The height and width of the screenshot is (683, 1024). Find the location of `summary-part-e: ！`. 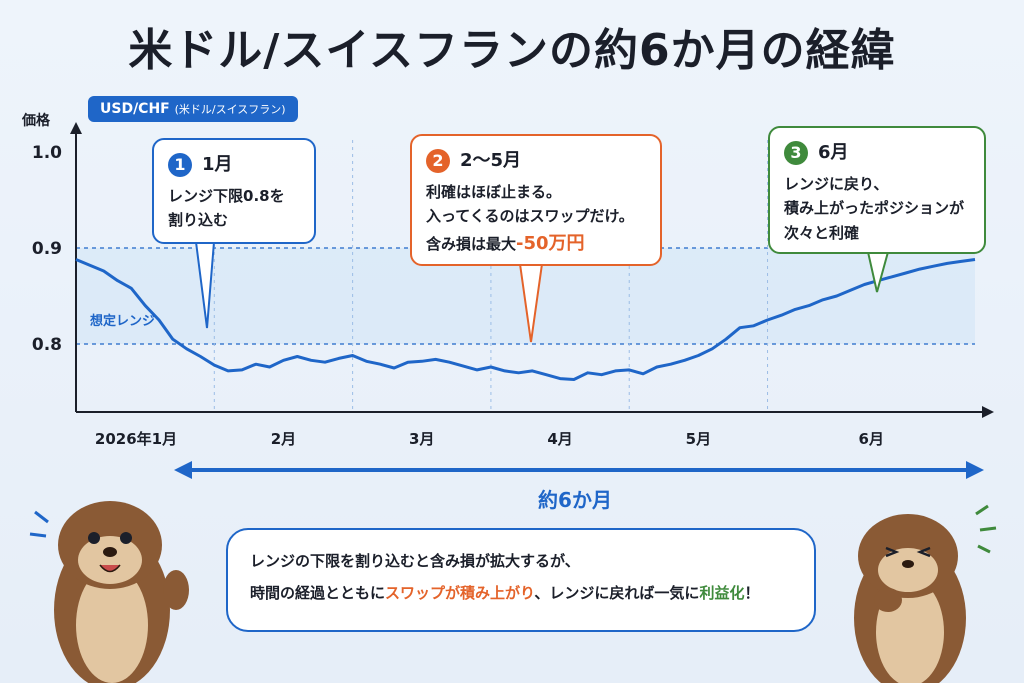

summary-part-e: ！ is located at coordinates (752, 592).